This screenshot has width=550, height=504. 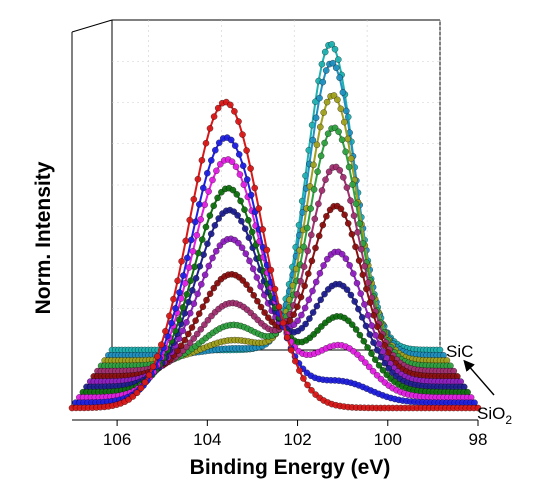 What do you see at coordinates (117, 439) in the screenshot?
I see `x-tick-label: 106` at bounding box center [117, 439].